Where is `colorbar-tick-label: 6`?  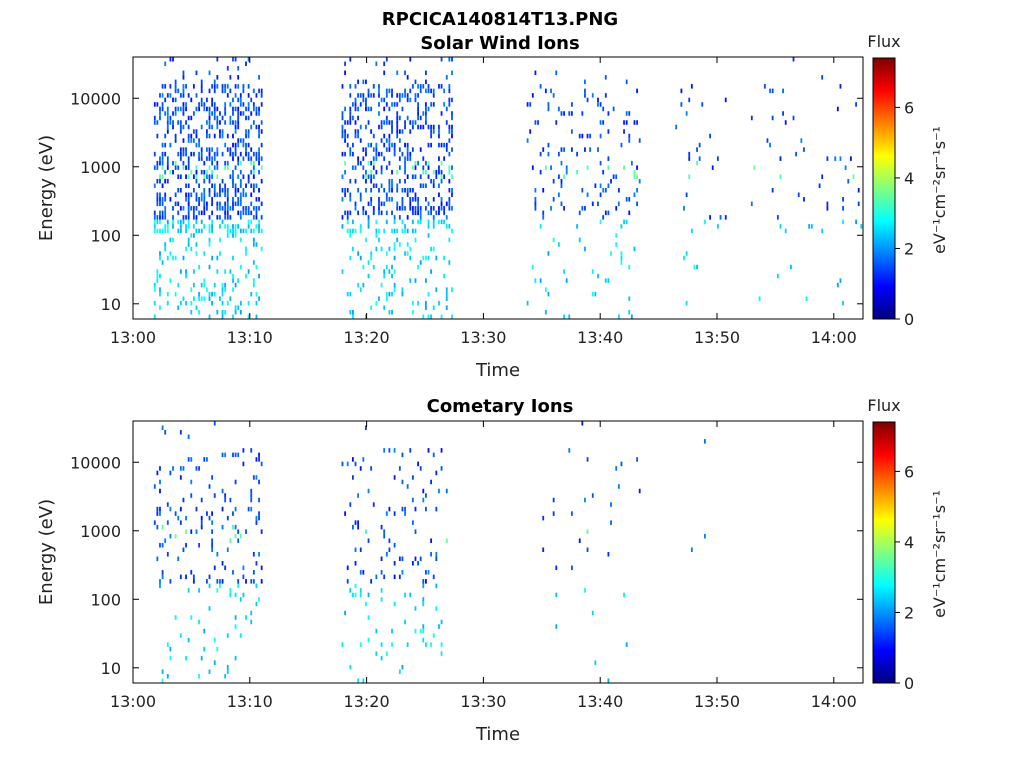 colorbar-tick-label: 6 is located at coordinates (909, 471).